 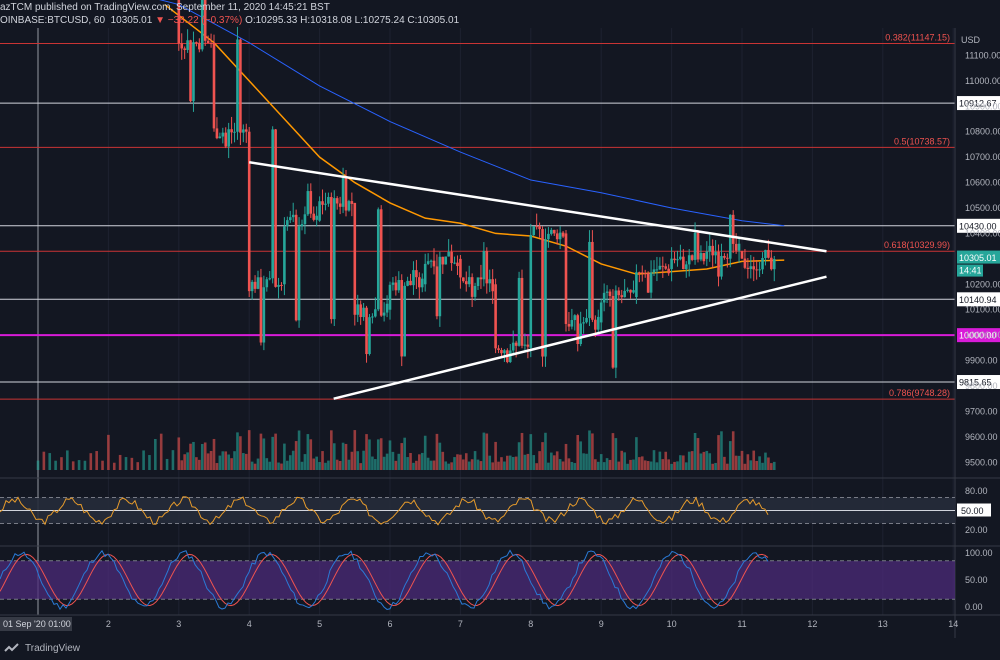 What do you see at coordinates (978, 258) in the screenshot?
I see `last-price-label: 10305.01` at bounding box center [978, 258].